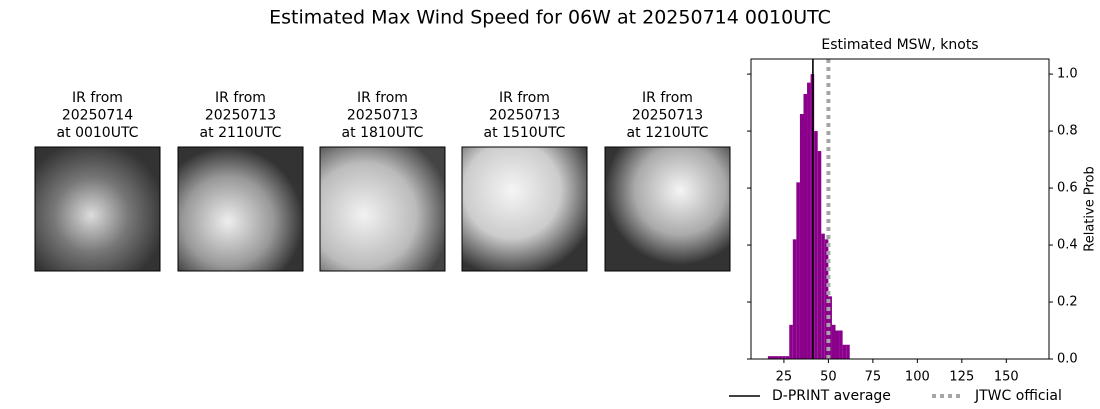 The width and height of the screenshot is (1100, 409). I want to click on y-tick-label: 0.4, so click(1067, 245).